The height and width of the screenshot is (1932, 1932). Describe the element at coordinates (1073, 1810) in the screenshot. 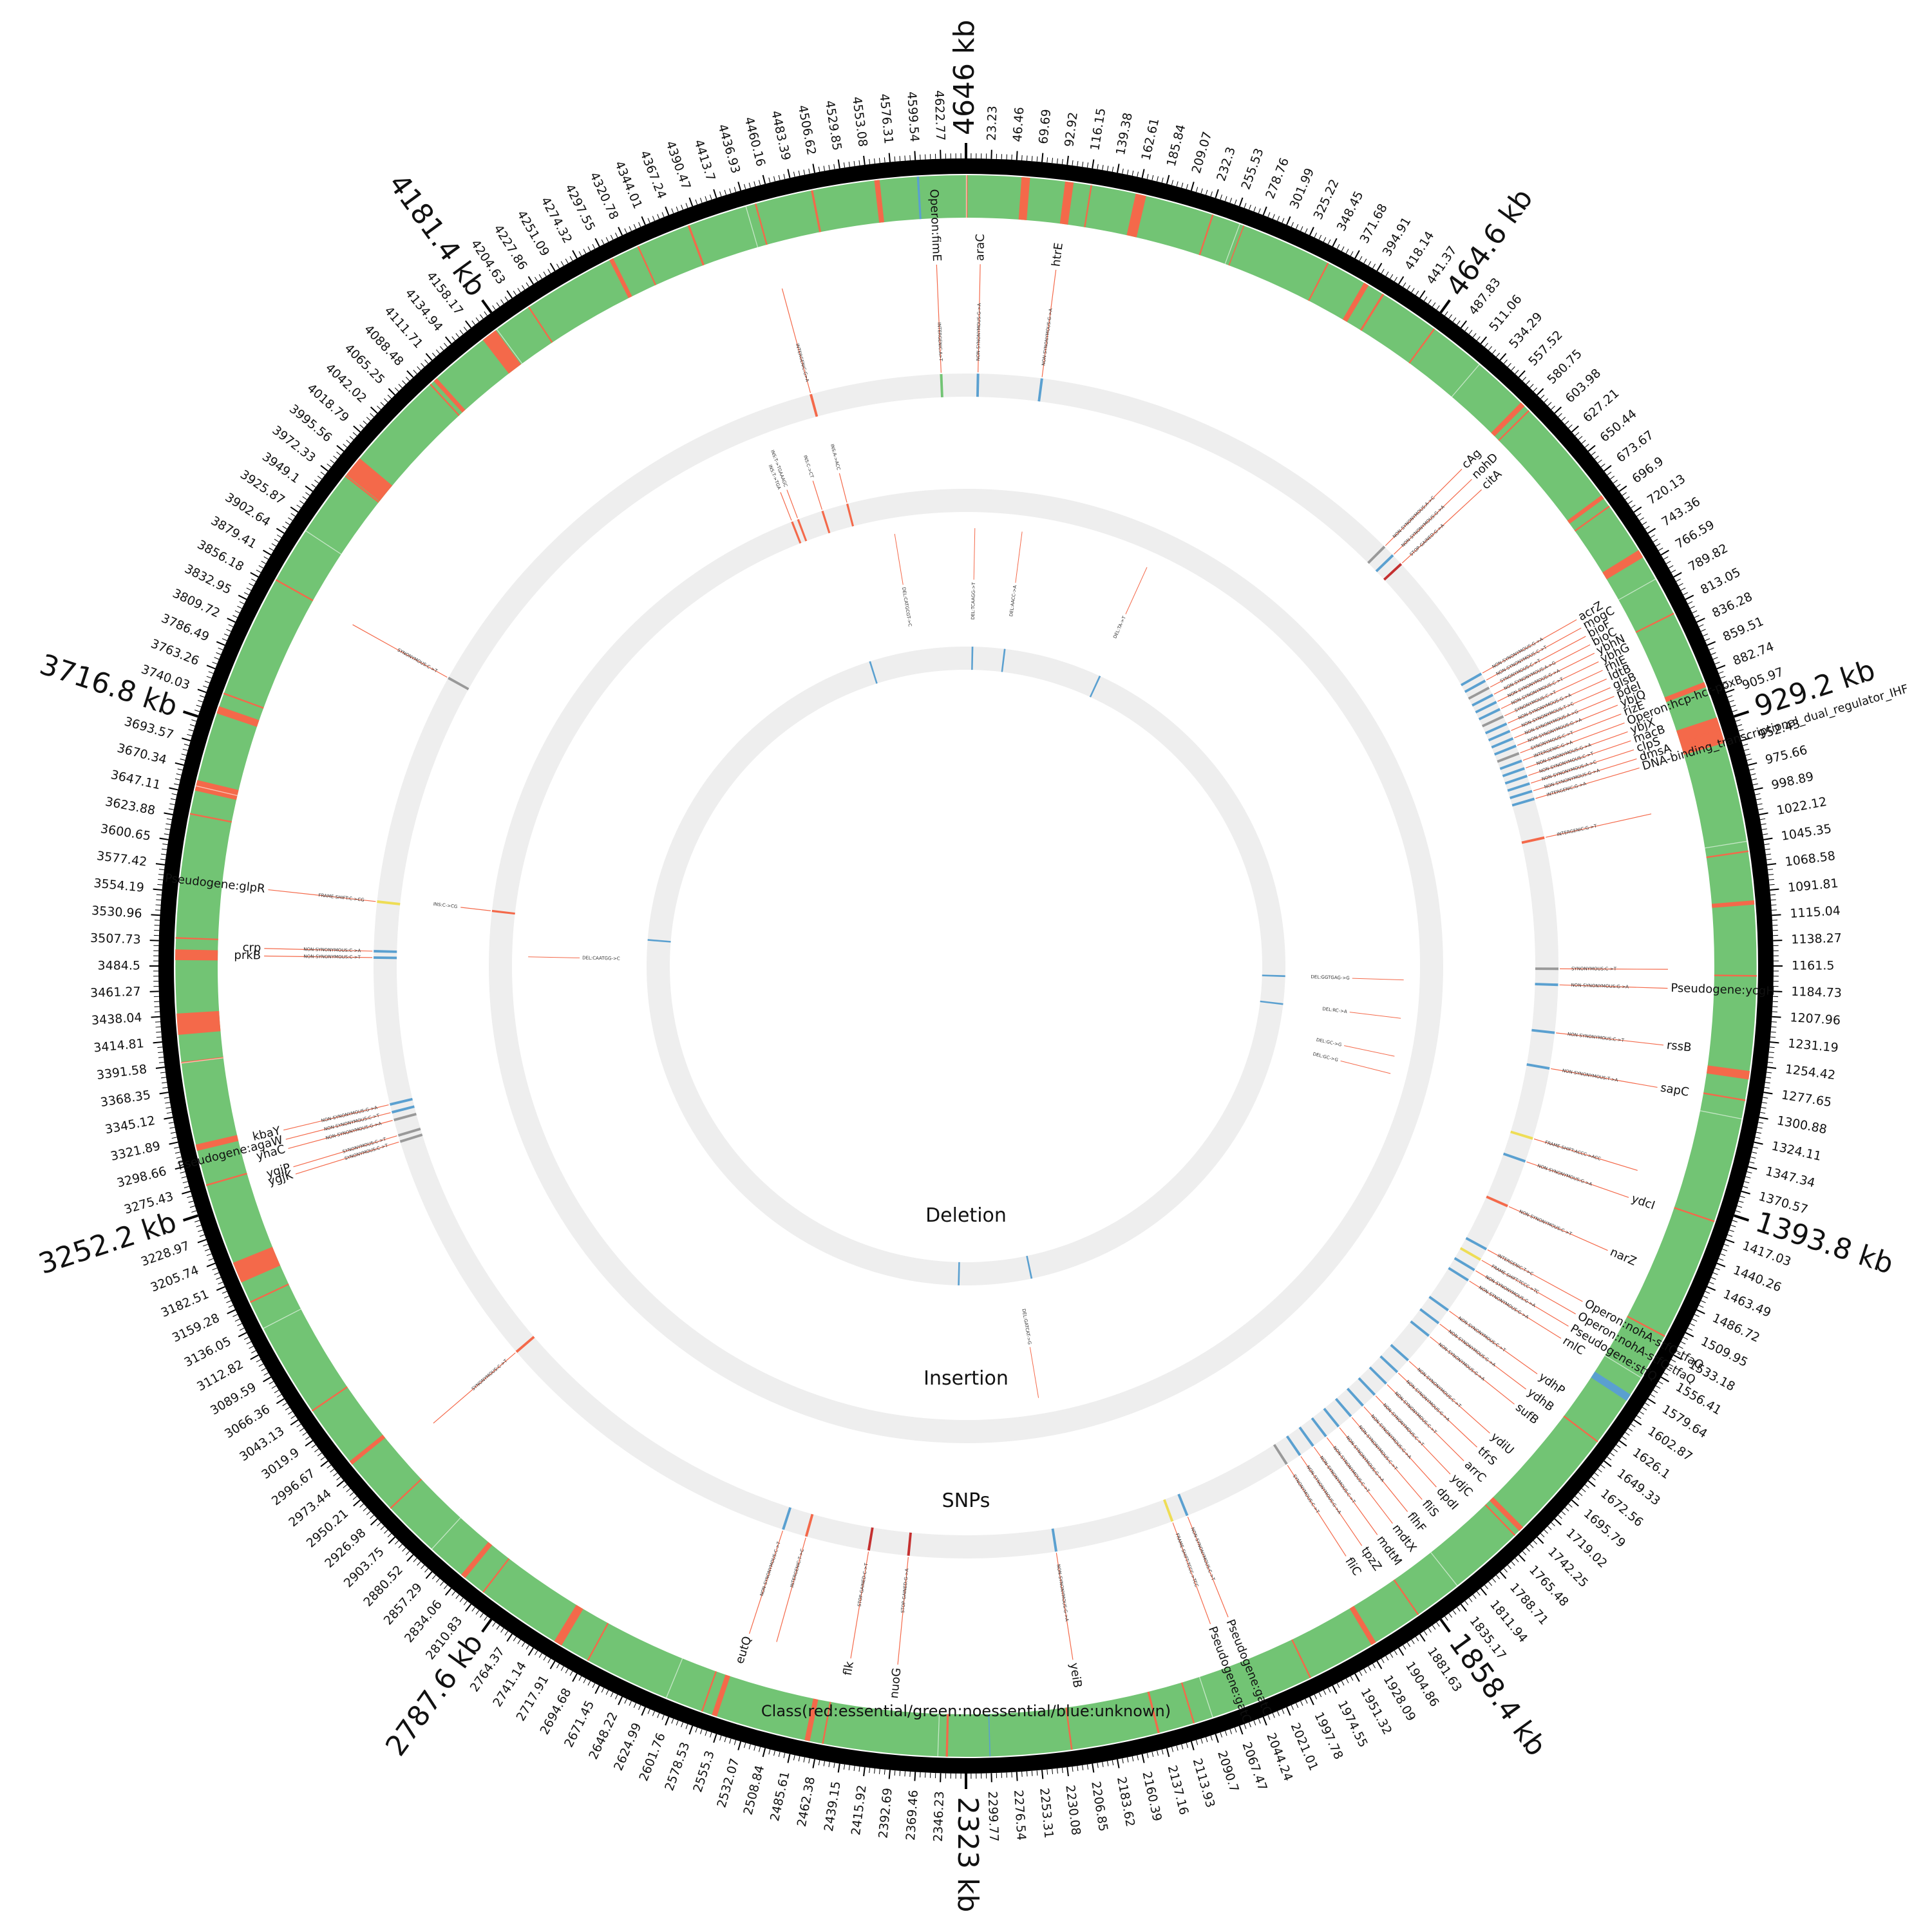

I see `minor-tick-label: 2230.08` at that location.